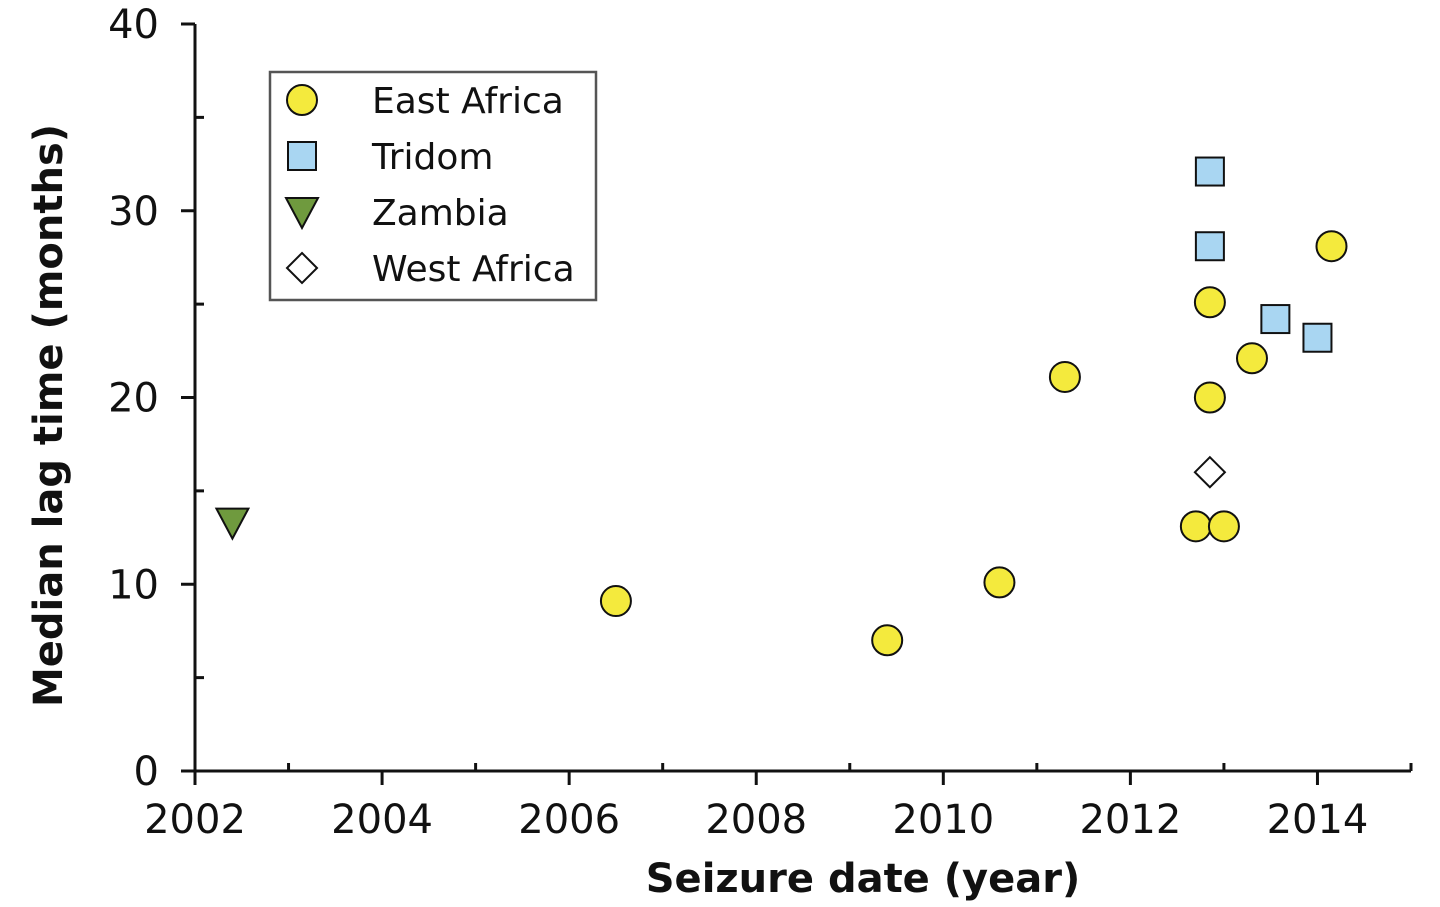  I want to click on legend-label-east-africa: East Africa, so click(468, 101).